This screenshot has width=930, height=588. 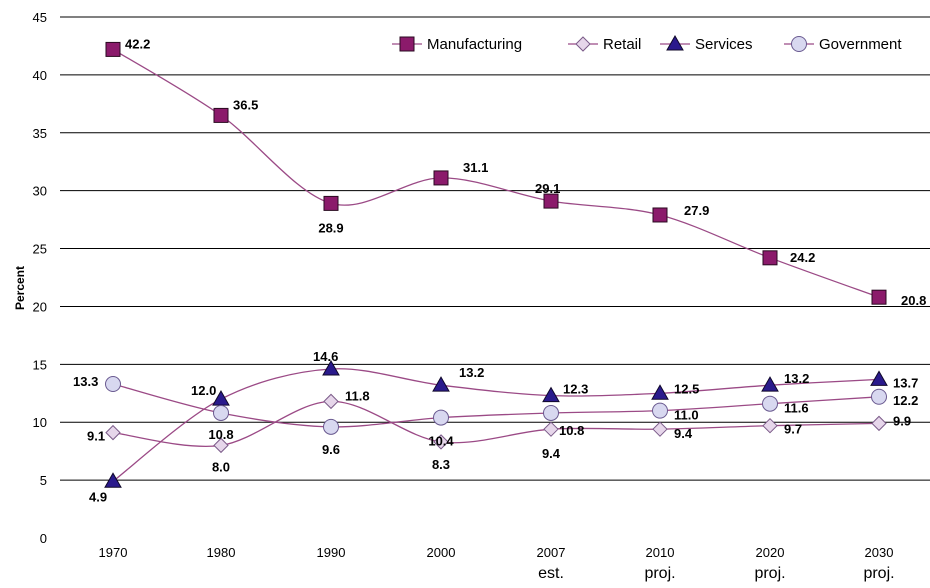 I want to click on point-retail-2000, so click(x=441, y=442).